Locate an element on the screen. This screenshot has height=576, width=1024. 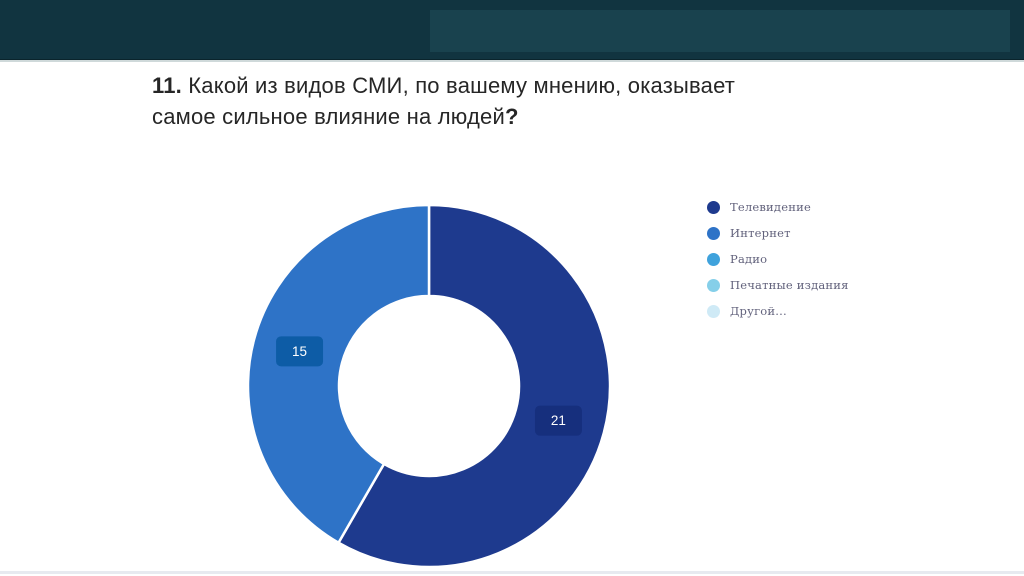
data-label-badge-1: 15 is located at coordinates (300, 351).